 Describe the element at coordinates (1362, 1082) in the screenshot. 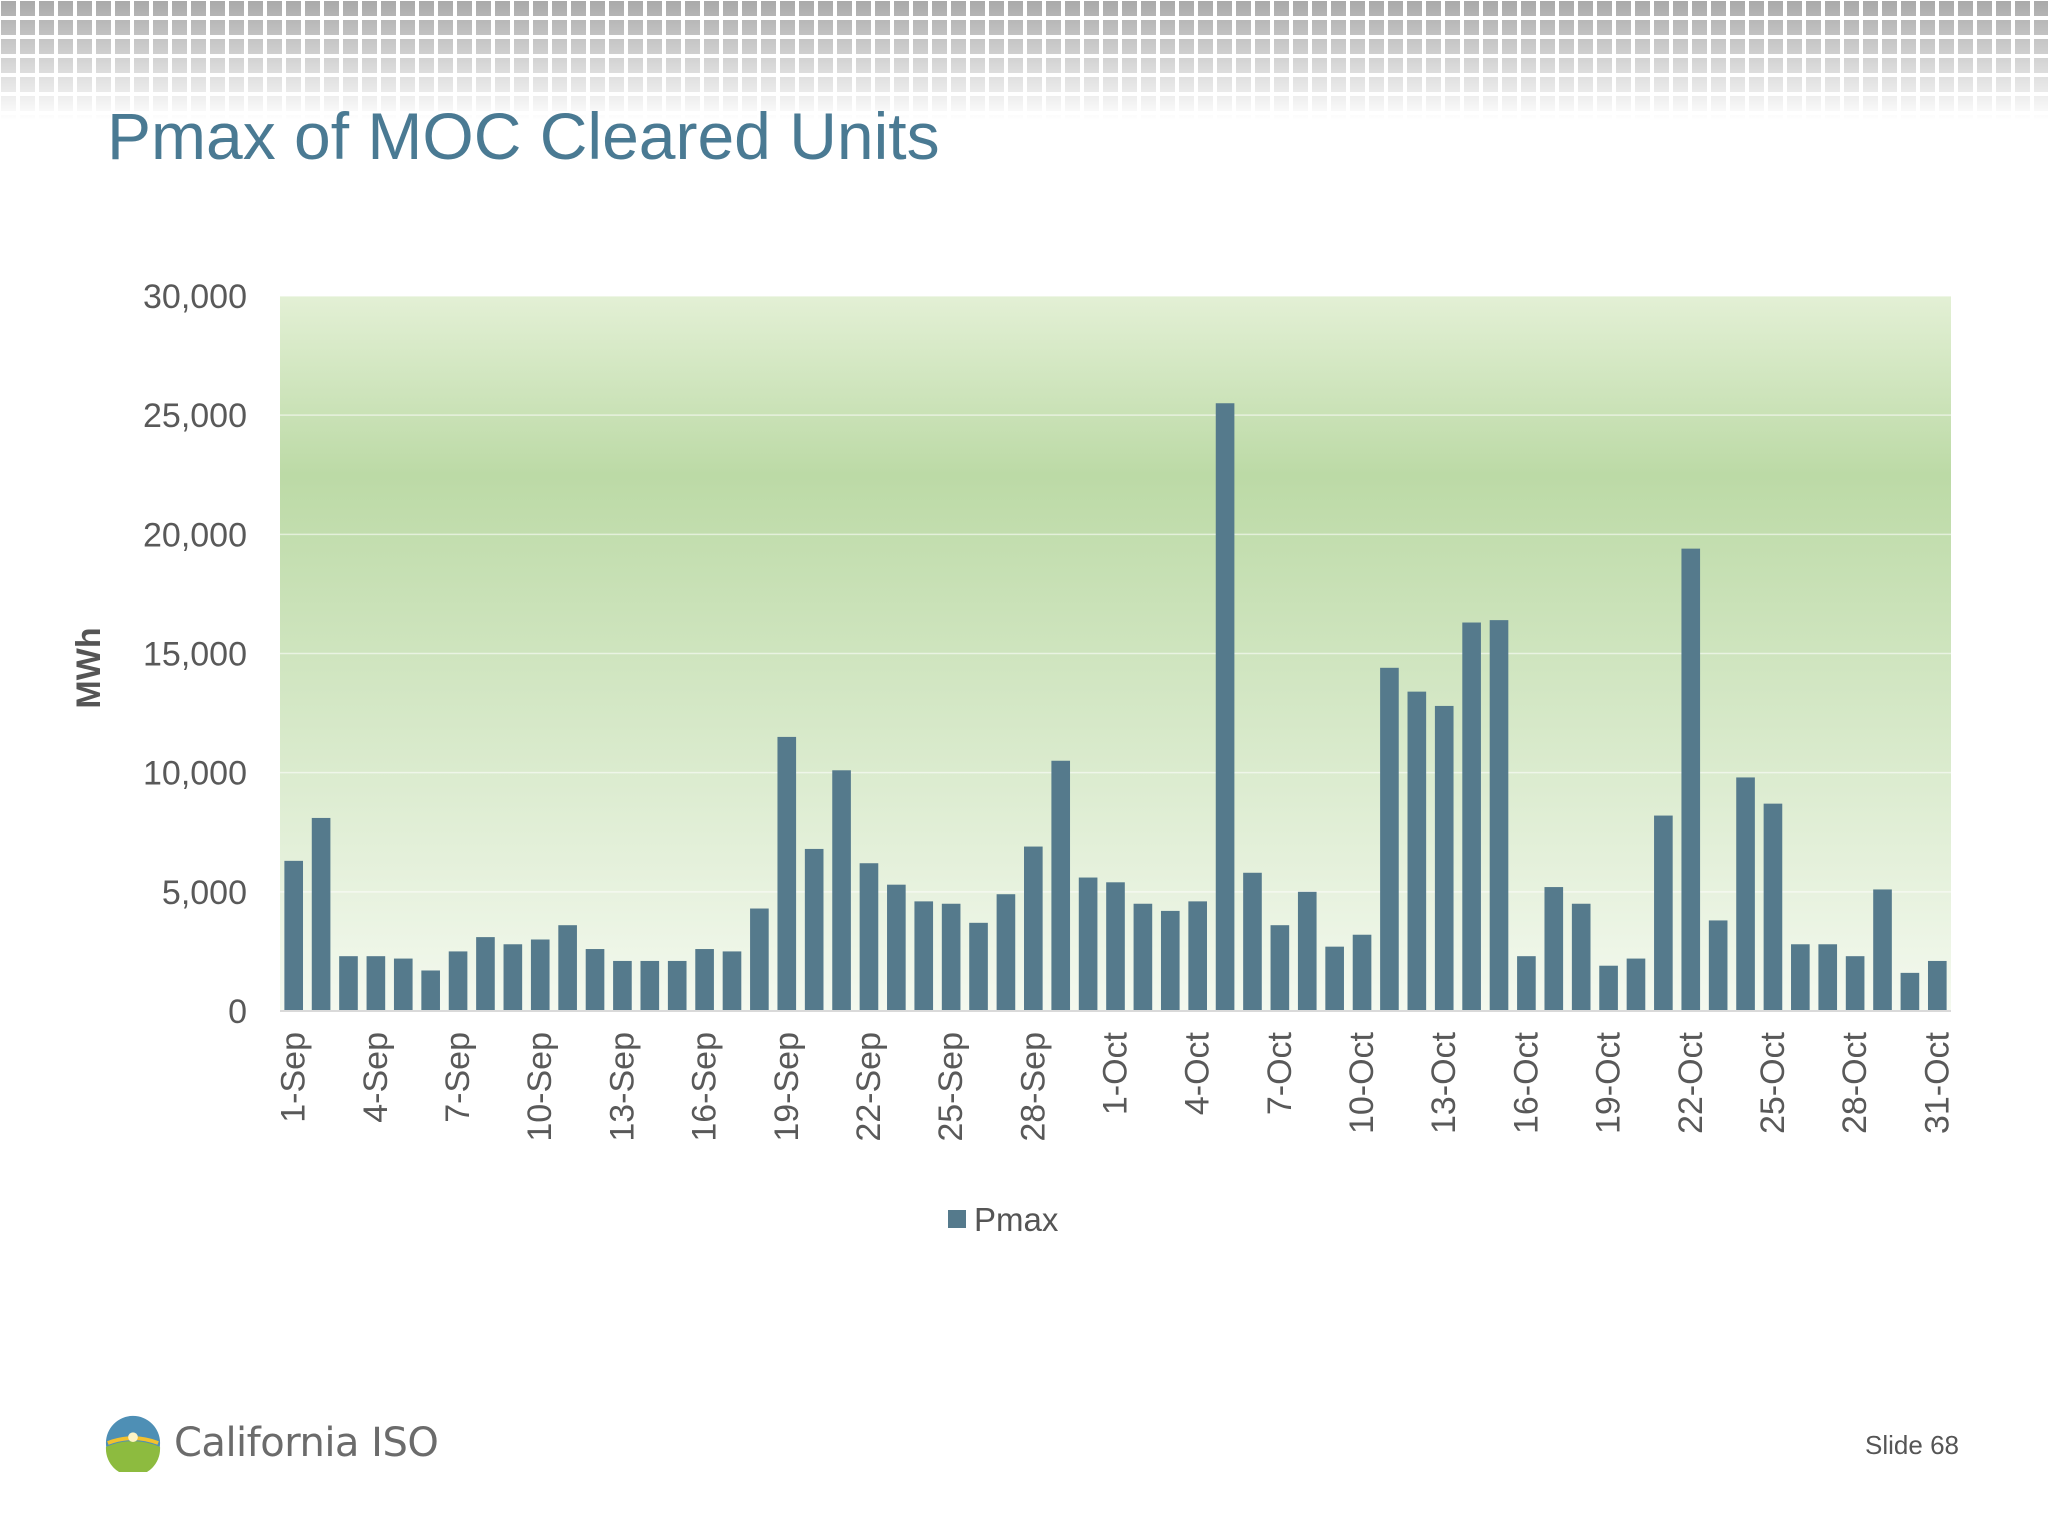

I see `x-tick-label: 10-Oct` at that location.